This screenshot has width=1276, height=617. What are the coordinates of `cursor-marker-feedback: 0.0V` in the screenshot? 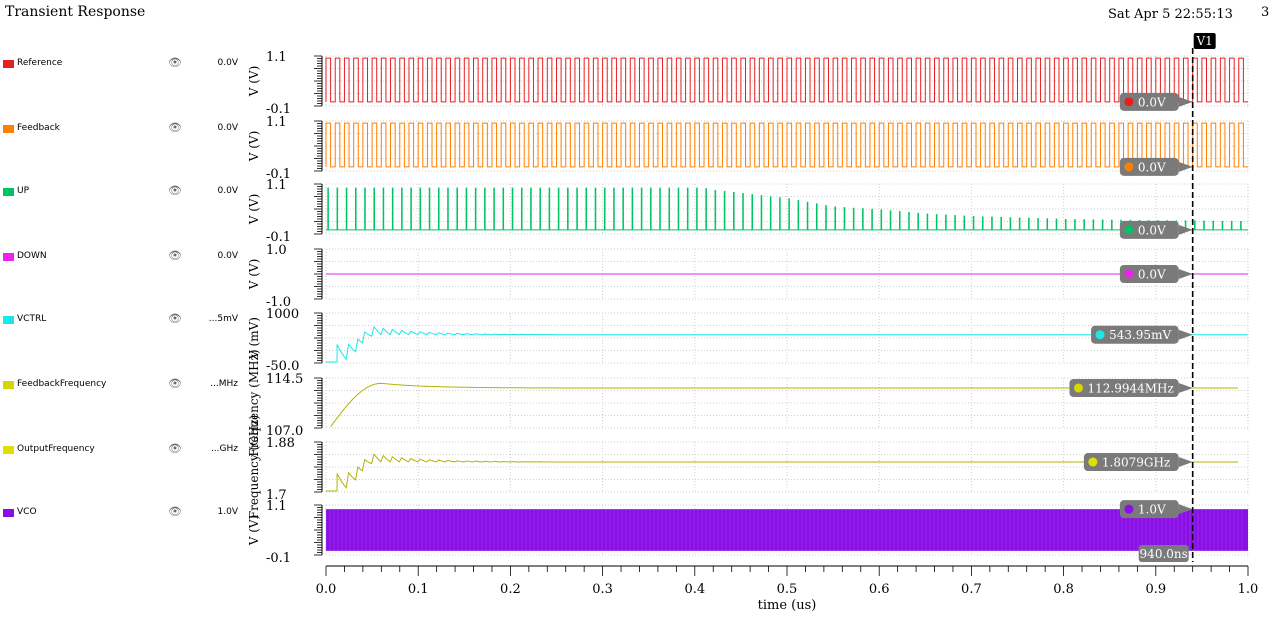 It's located at (1156, 166).